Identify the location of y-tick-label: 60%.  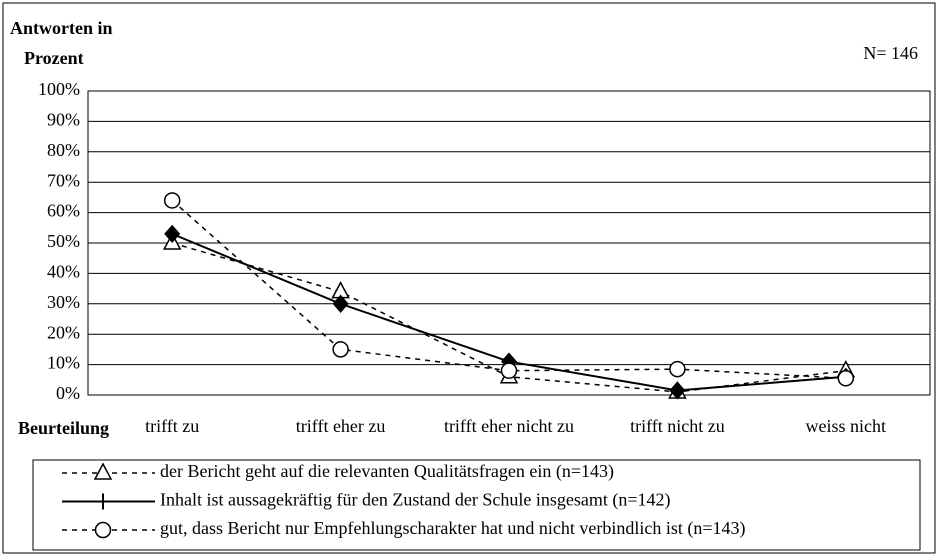
(63, 211).